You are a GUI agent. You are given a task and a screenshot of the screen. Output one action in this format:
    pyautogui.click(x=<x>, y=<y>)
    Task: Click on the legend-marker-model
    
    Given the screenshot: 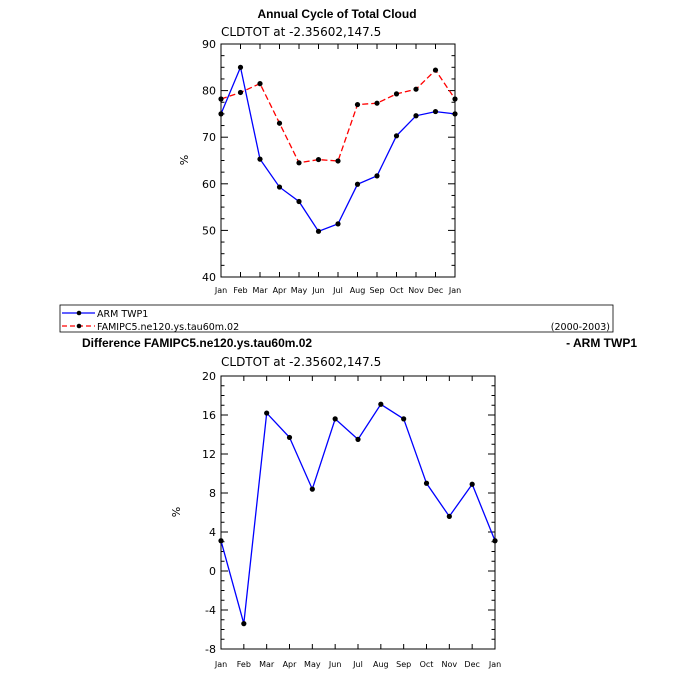 What is the action you would take?
    pyautogui.click(x=79, y=326)
    